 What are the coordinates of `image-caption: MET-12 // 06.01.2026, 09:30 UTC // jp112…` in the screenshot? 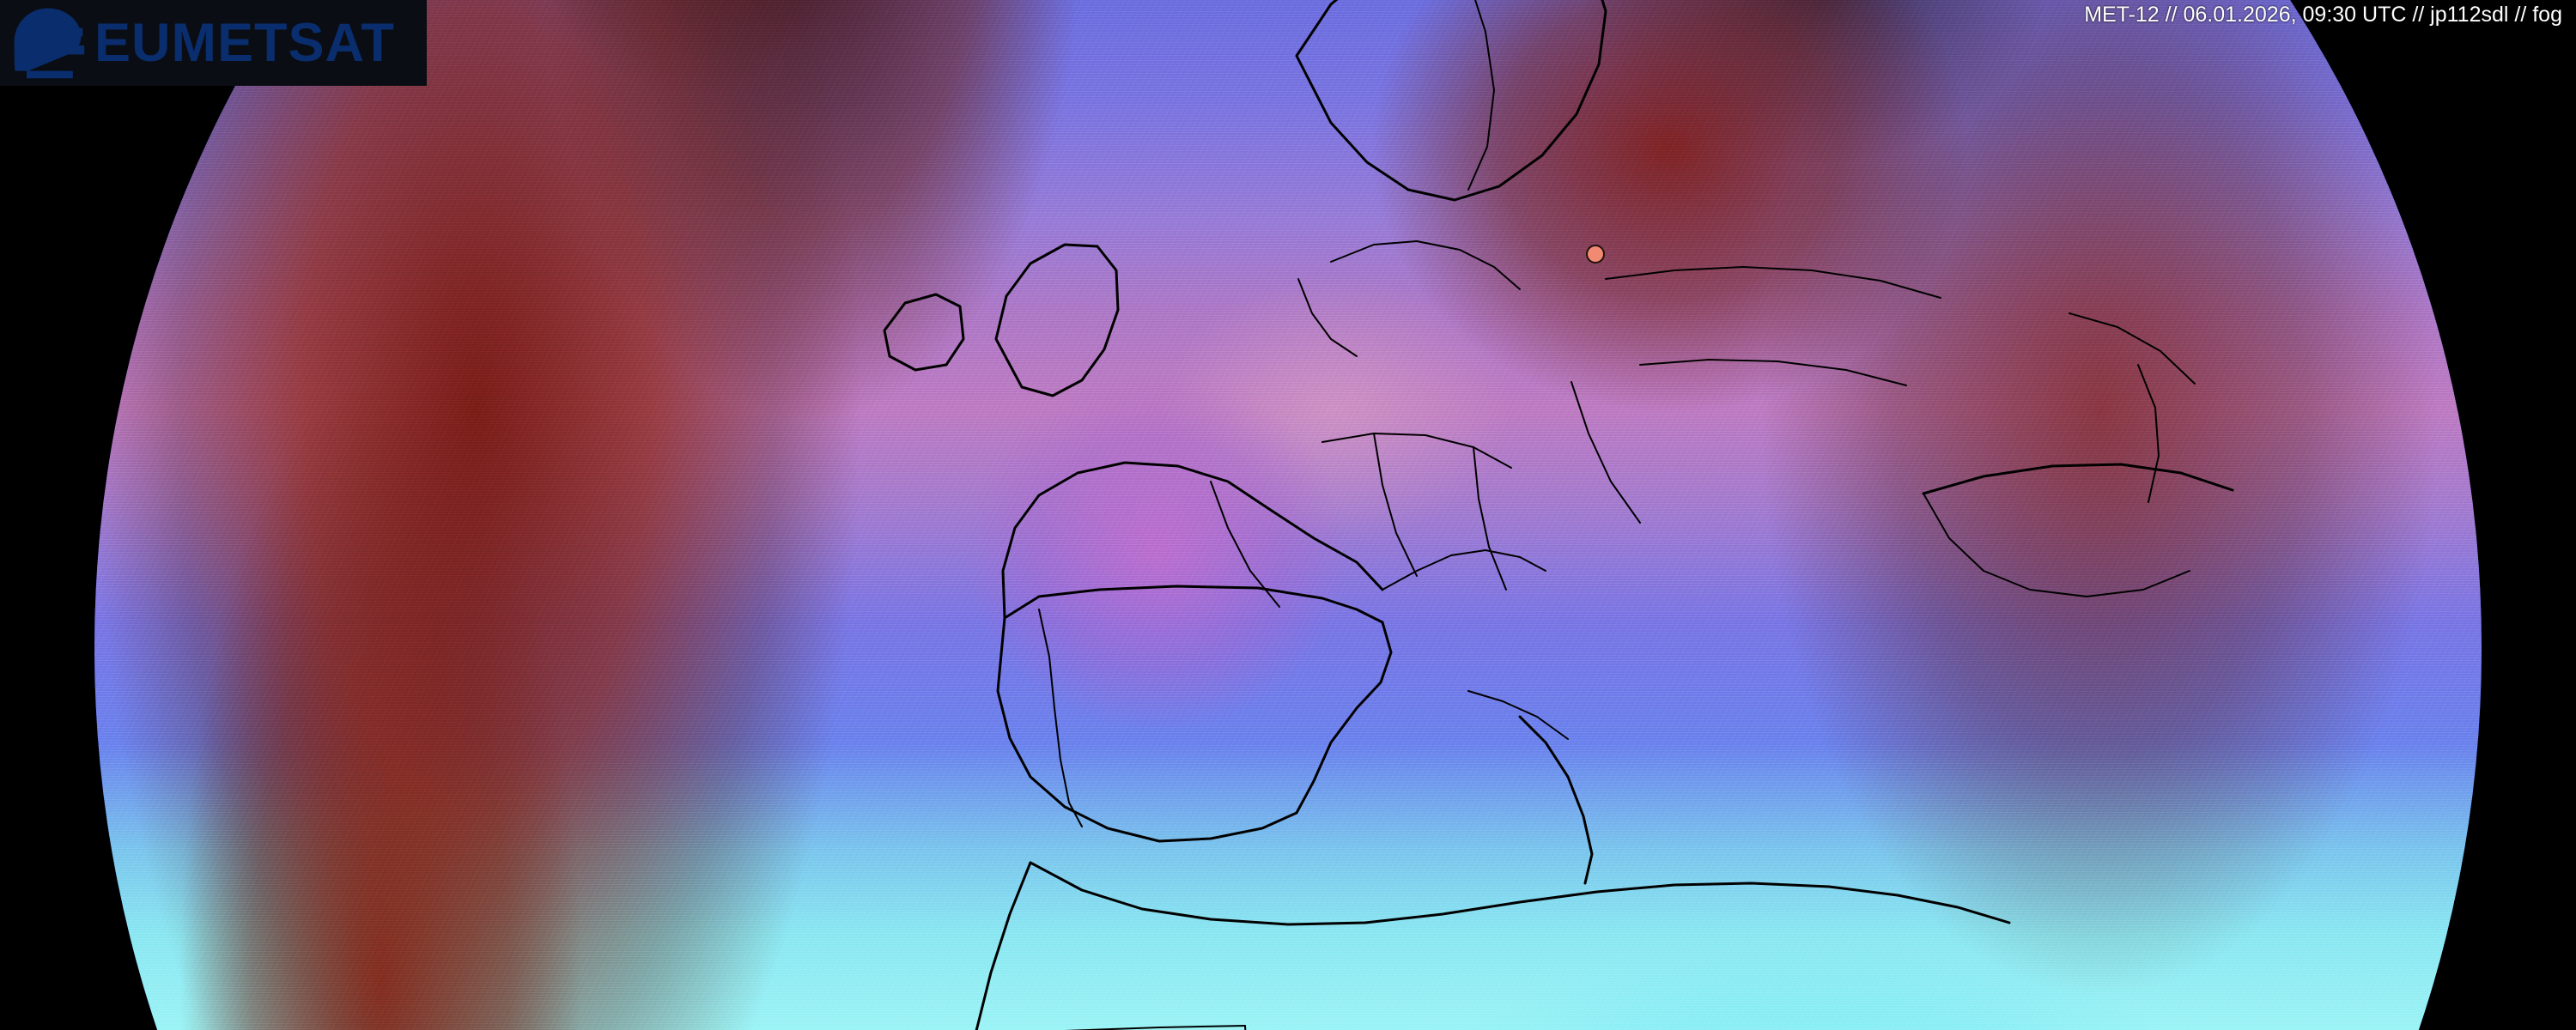 It's located at (2323, 15).